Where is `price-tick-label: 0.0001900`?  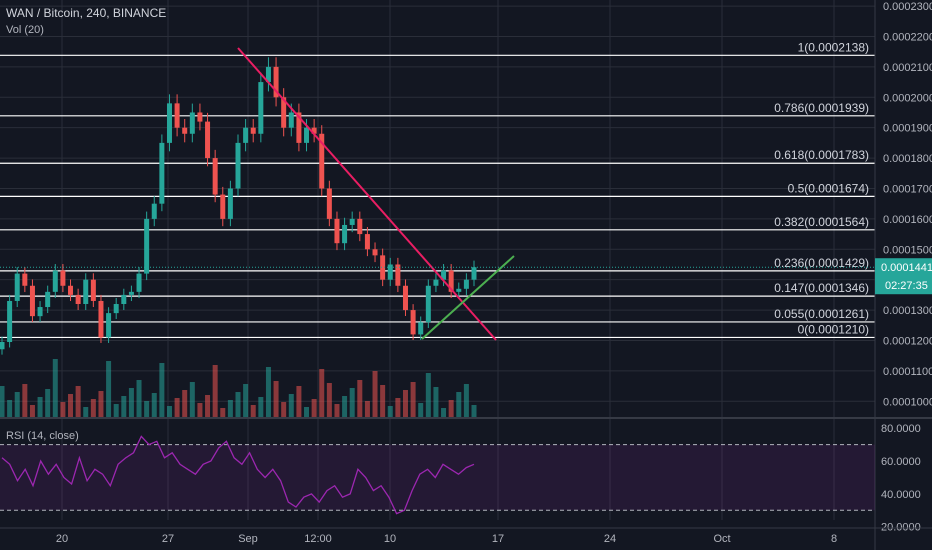 price-tick-label: 0.0001900 is located at coordinates (907, 129).